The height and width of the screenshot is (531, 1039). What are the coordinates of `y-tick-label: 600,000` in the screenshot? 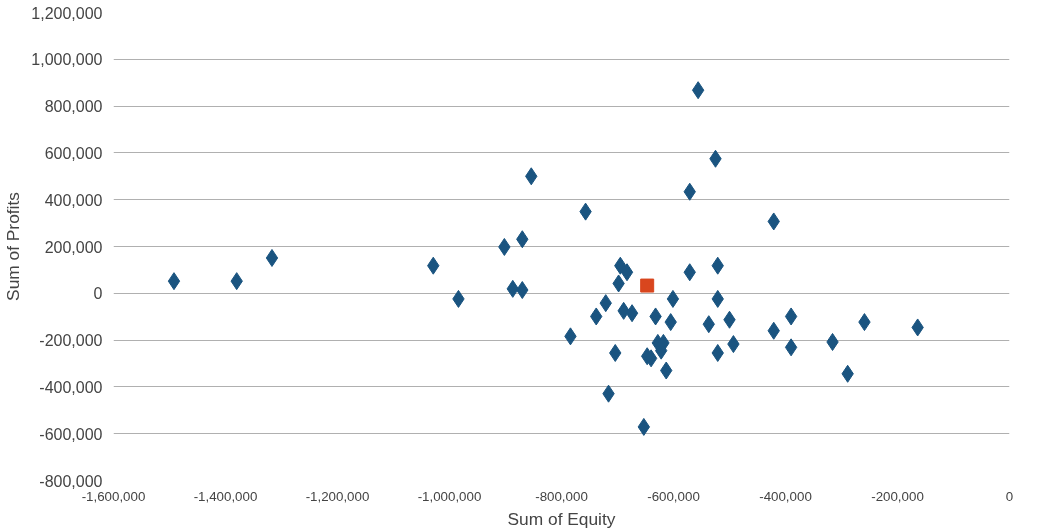 It's located at (73, 153).